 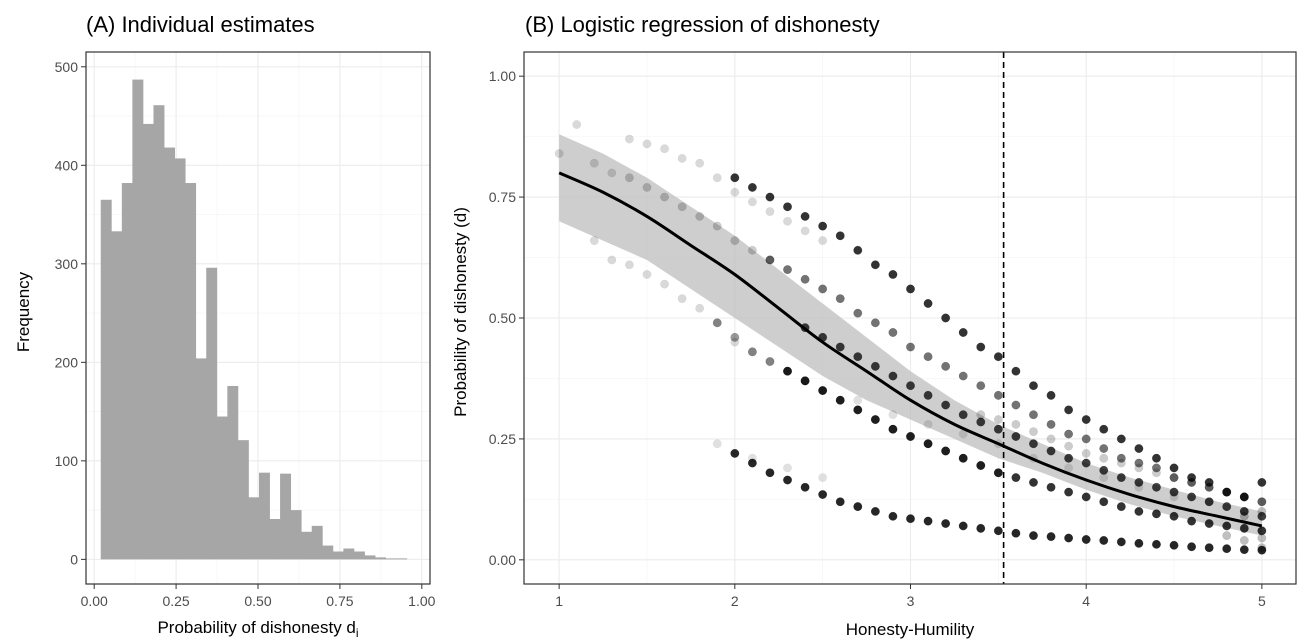 I want to click on panel-a-x-tick-label: 0.75, so click(x=339, y=601).